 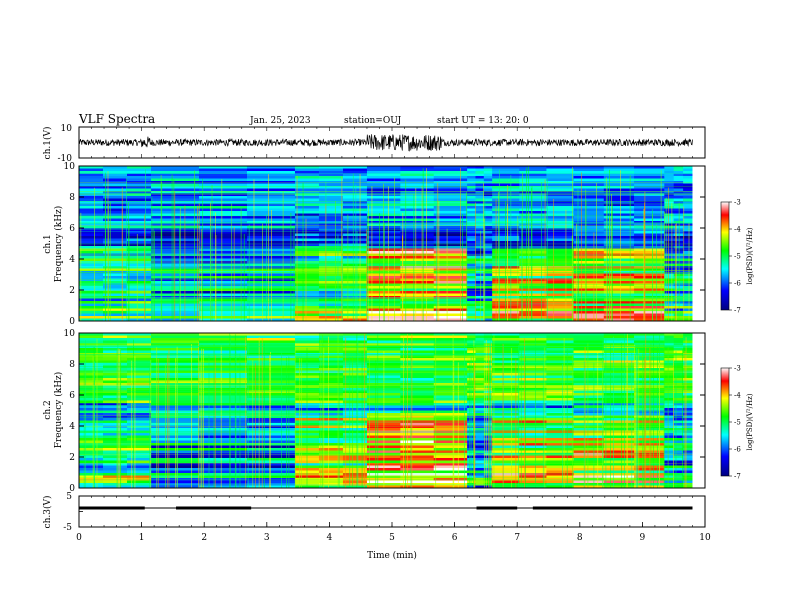 I want to click on time-tick-label: 10, so click(x=705, y=538).